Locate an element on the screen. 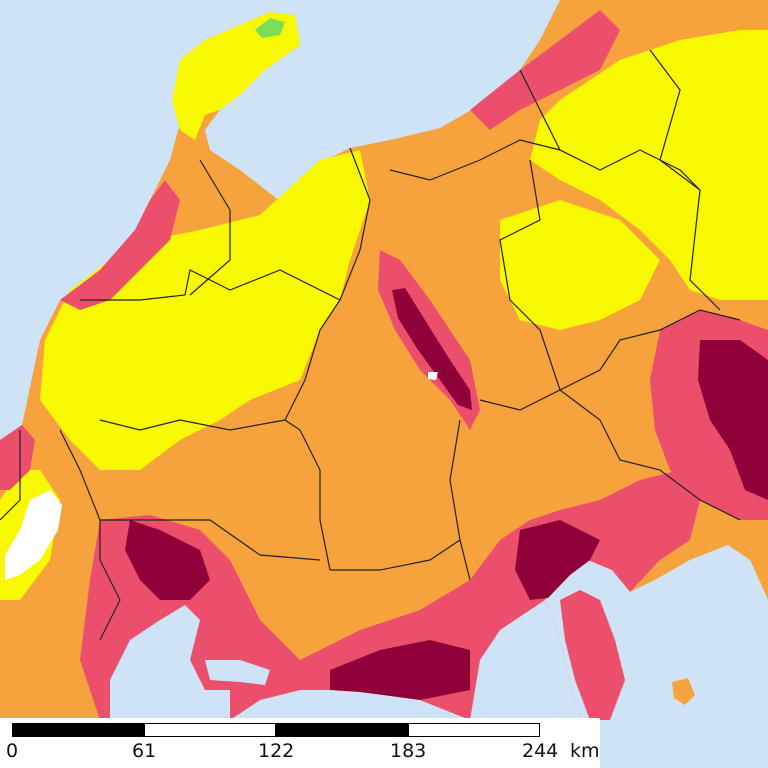 This screenshot has height=768, width=768. zone-high-coast-northeast is located at coordinates (545, 70).